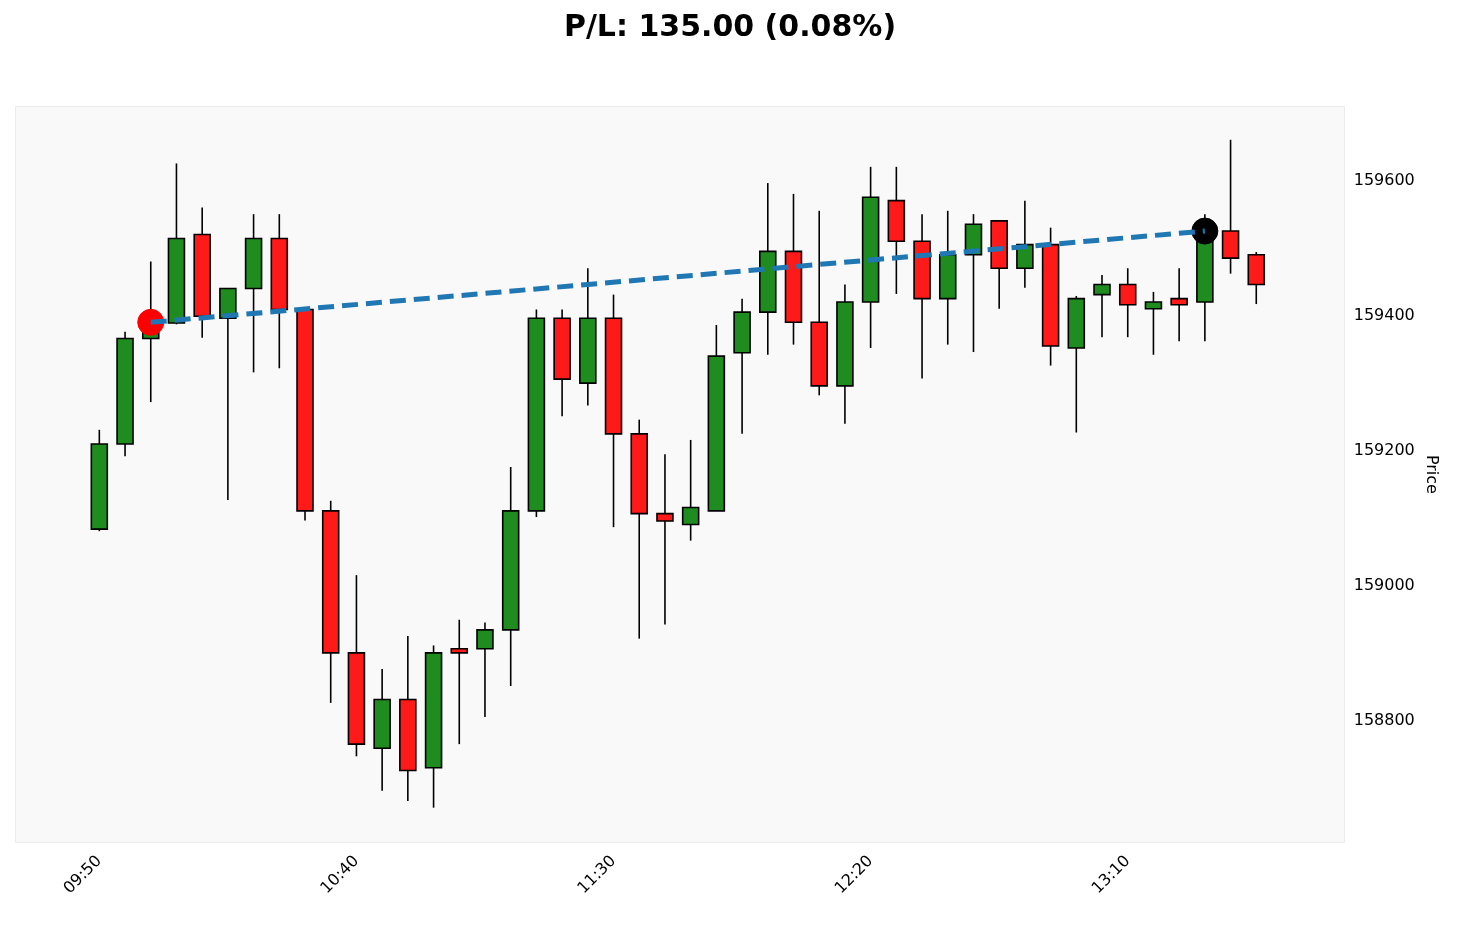  Describe the element at coordinates (1384, 179) in the screenshot. I see `y-tick-label: 159600` at that location.